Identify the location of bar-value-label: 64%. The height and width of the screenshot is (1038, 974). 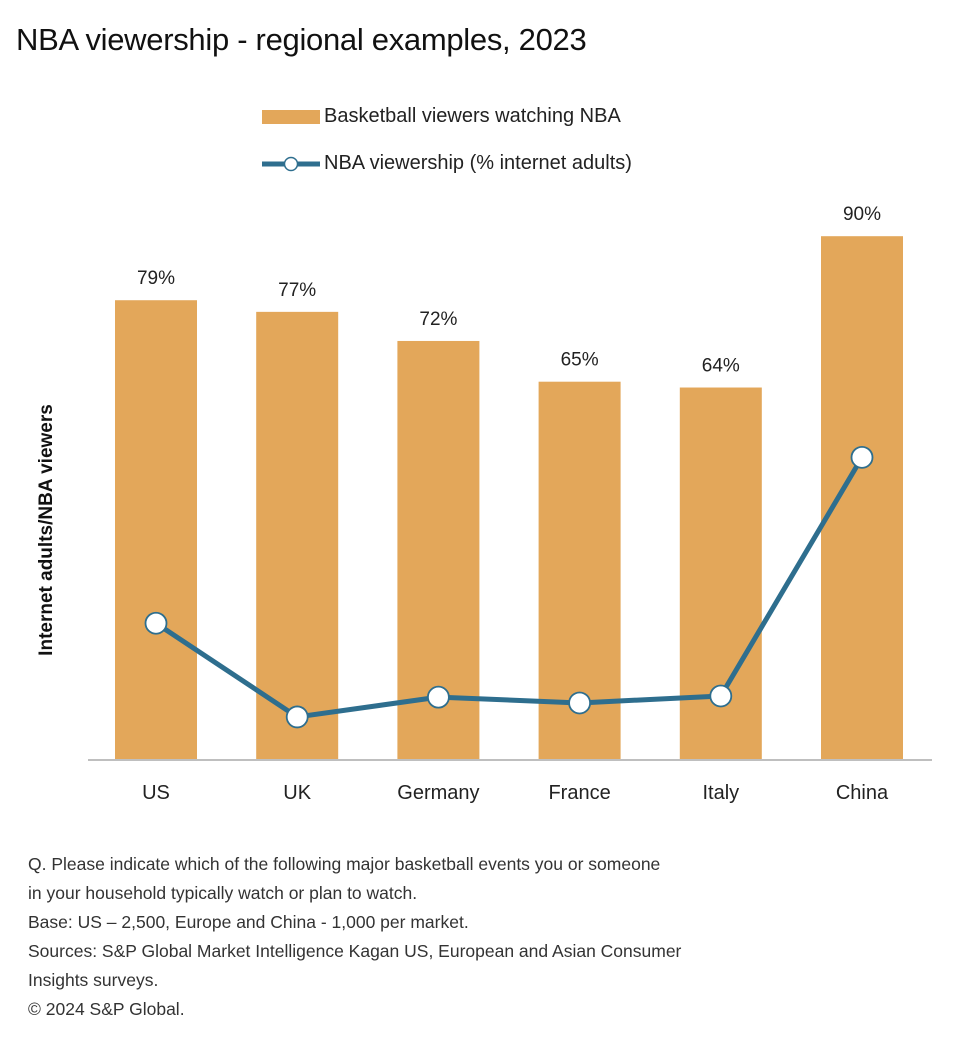
(721, 366).